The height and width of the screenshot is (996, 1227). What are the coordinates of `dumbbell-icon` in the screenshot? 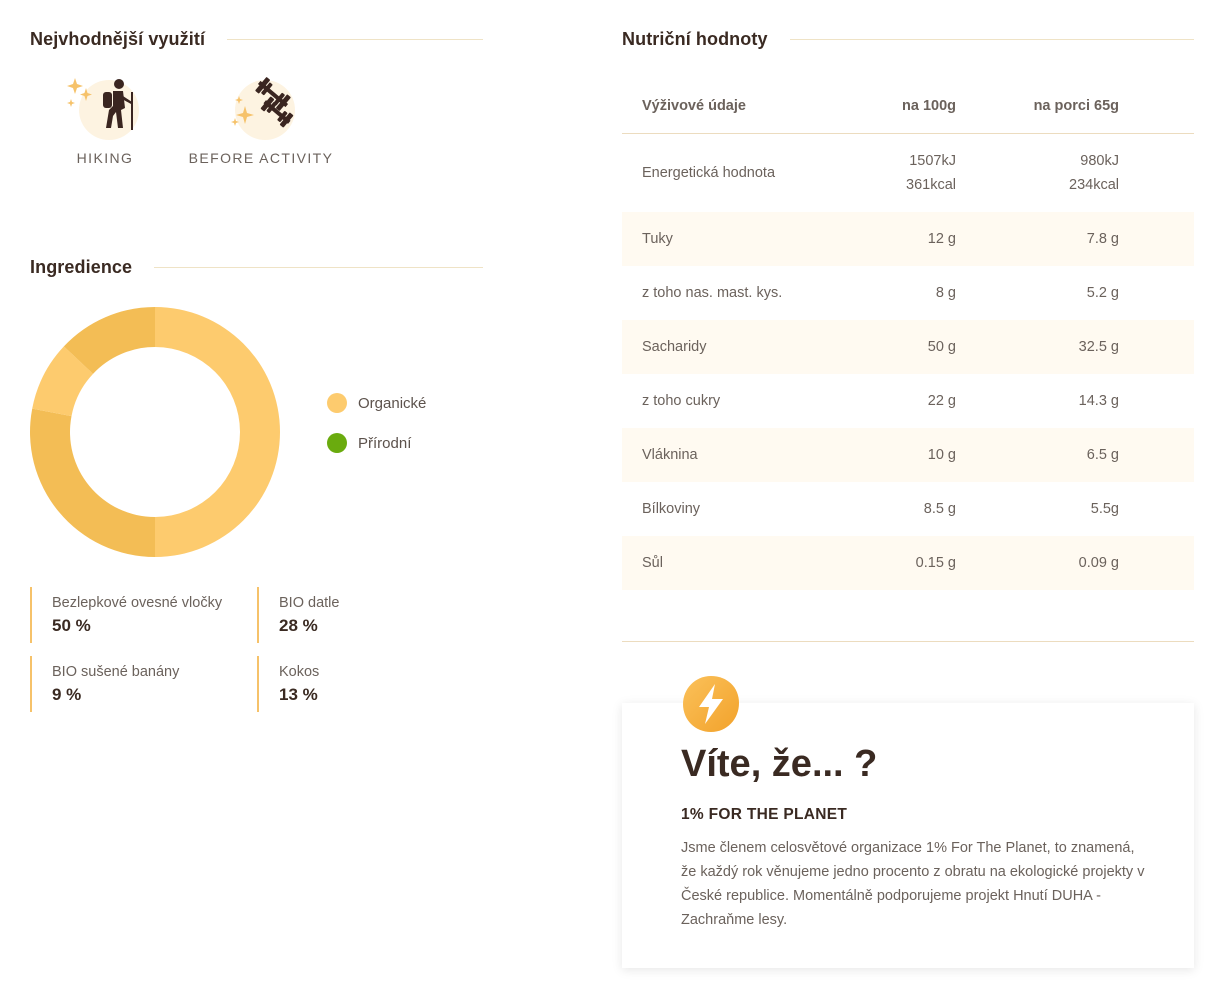 It's located at (261, 106).